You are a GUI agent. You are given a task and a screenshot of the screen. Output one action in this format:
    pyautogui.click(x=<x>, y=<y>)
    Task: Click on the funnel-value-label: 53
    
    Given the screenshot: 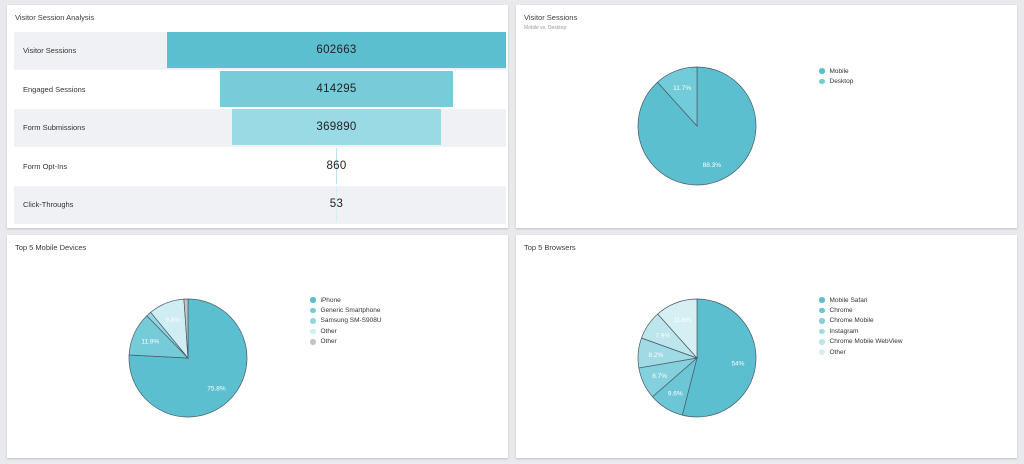 What is the action you would take?
    pyautogui.click(x=336, y=204)
    